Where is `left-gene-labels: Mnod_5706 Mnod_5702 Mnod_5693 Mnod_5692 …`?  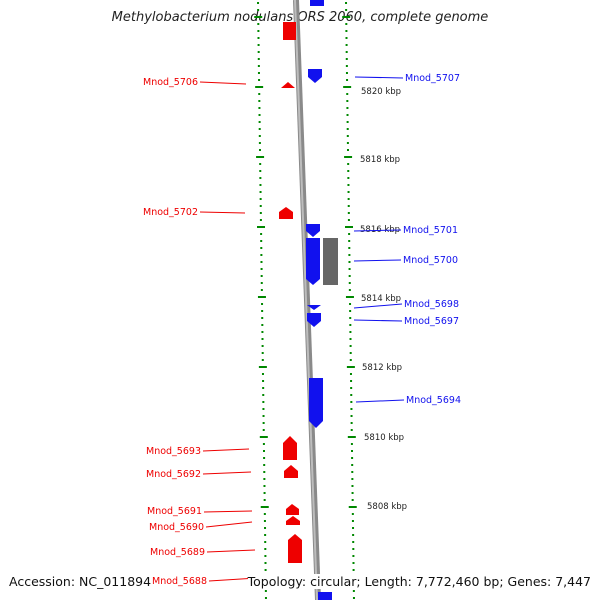
left-gene-labels: Mnod_5706 Mnod_5702 Mnod_5693 Mnod_5692 … is located at coordinates (175, 332).